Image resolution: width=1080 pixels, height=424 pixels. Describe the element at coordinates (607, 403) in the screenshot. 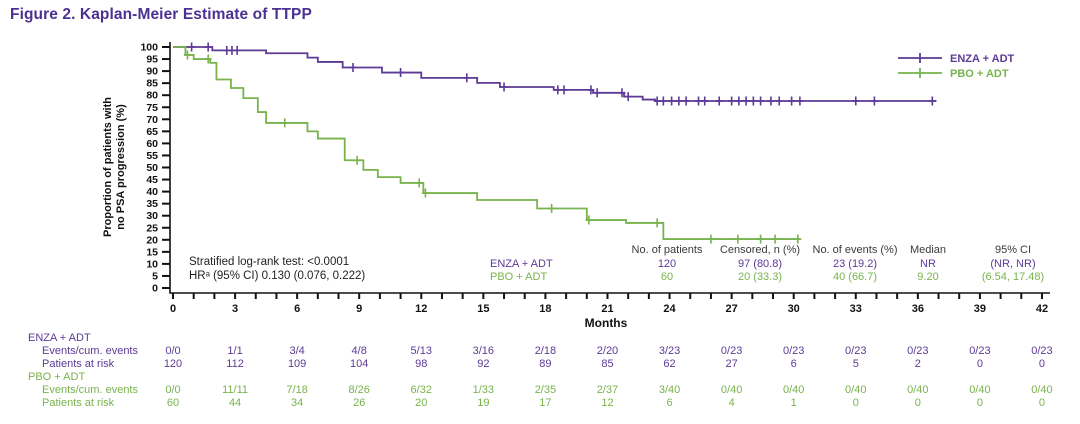

I see `risk-value: 12` at that location.